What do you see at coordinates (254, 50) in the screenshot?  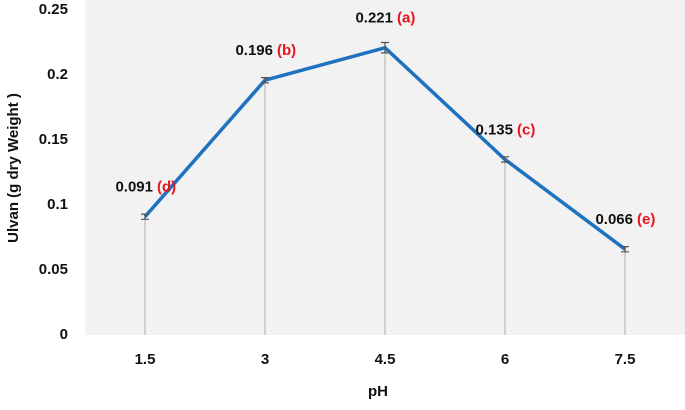 I see `value-label: 0.196` at bounding box center [254, 50].